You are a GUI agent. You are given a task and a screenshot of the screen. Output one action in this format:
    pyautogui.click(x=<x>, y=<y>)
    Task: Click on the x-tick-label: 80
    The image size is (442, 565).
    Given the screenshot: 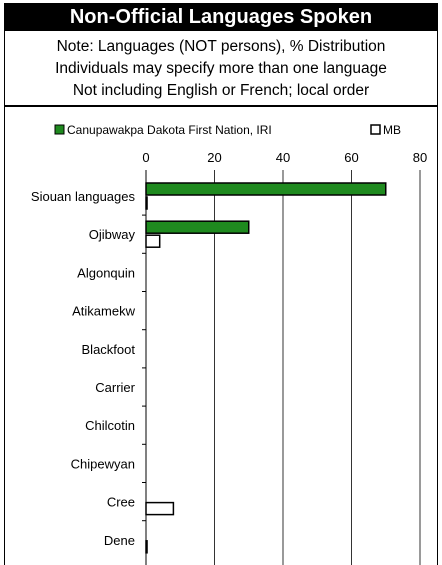 What is the action you would take?
    pyautogui.click(x=420, y=157)
    